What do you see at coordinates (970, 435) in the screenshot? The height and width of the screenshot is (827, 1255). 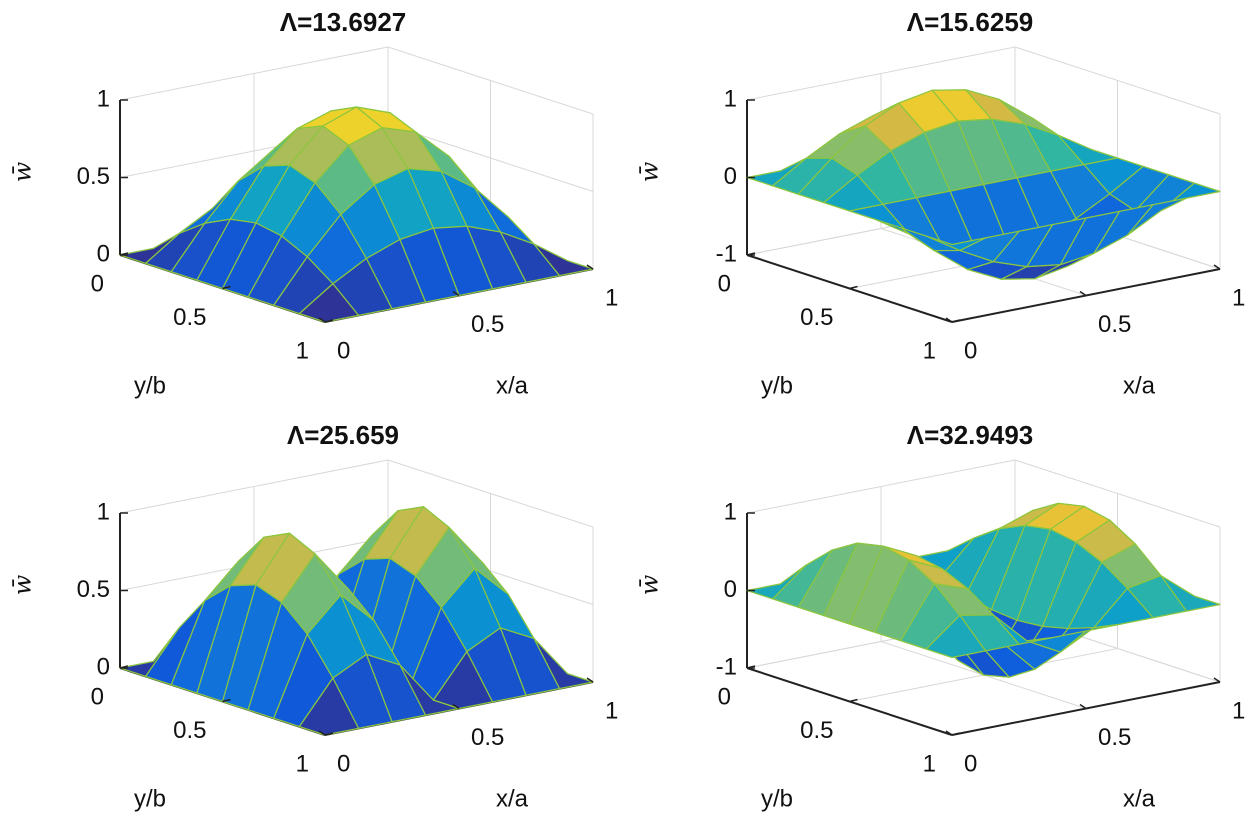 I see `chart-title: Λ=32.9493` at bounding box center [970, 435].